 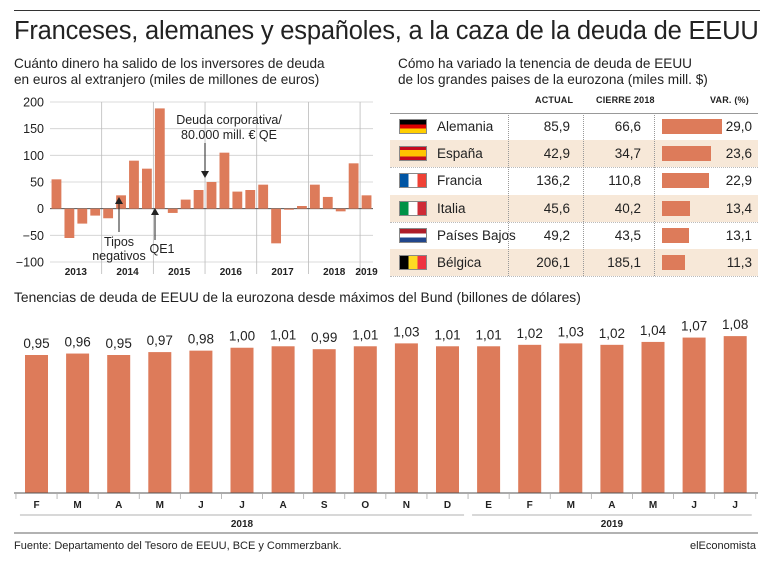 I want to click on month-label: E, so click(x=488, y=505).